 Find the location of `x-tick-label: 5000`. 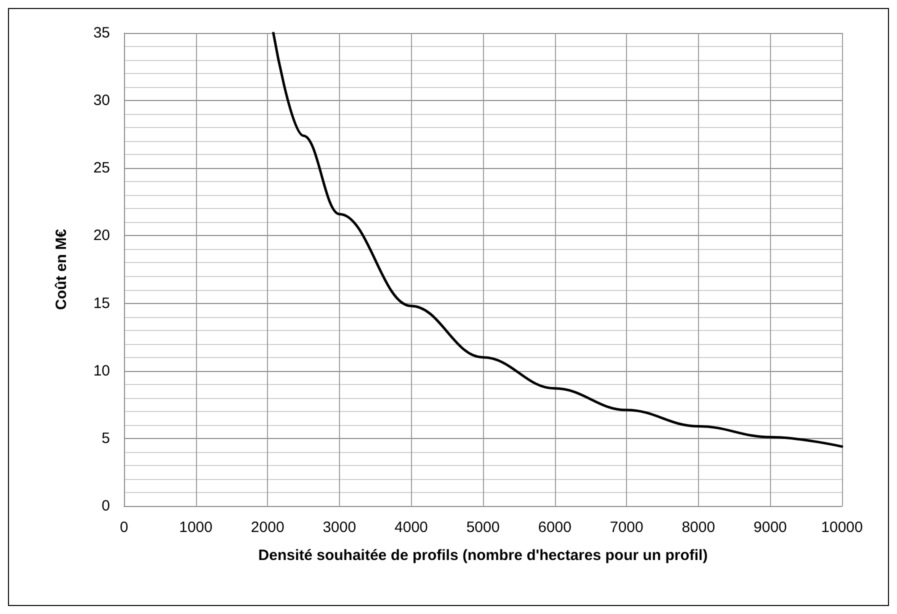

x-tick-label: 5000 is located at coordinates (483, 527).